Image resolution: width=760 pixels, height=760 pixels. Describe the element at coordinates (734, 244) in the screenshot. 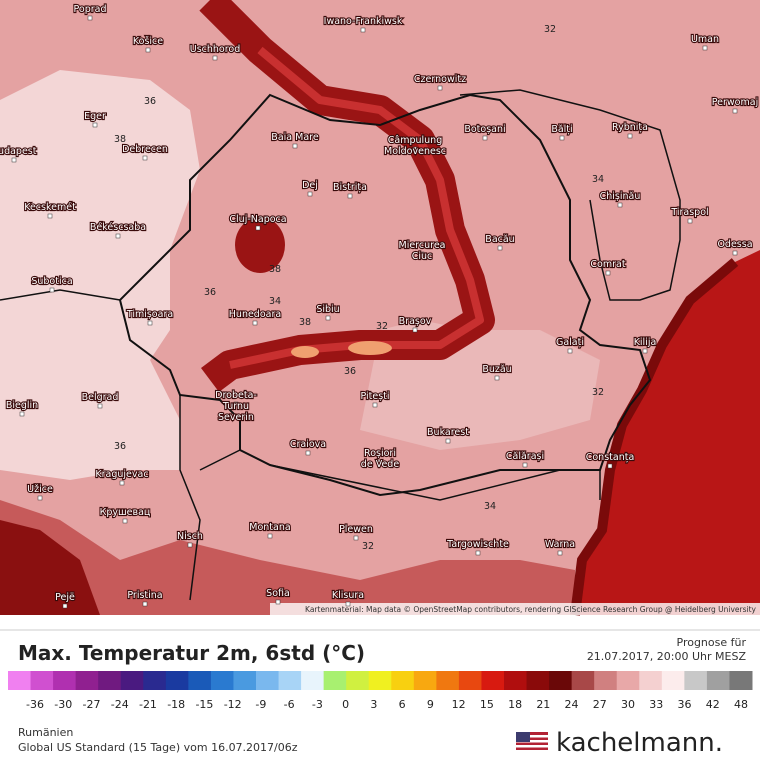

I see `city-label: Odessa` at that location.